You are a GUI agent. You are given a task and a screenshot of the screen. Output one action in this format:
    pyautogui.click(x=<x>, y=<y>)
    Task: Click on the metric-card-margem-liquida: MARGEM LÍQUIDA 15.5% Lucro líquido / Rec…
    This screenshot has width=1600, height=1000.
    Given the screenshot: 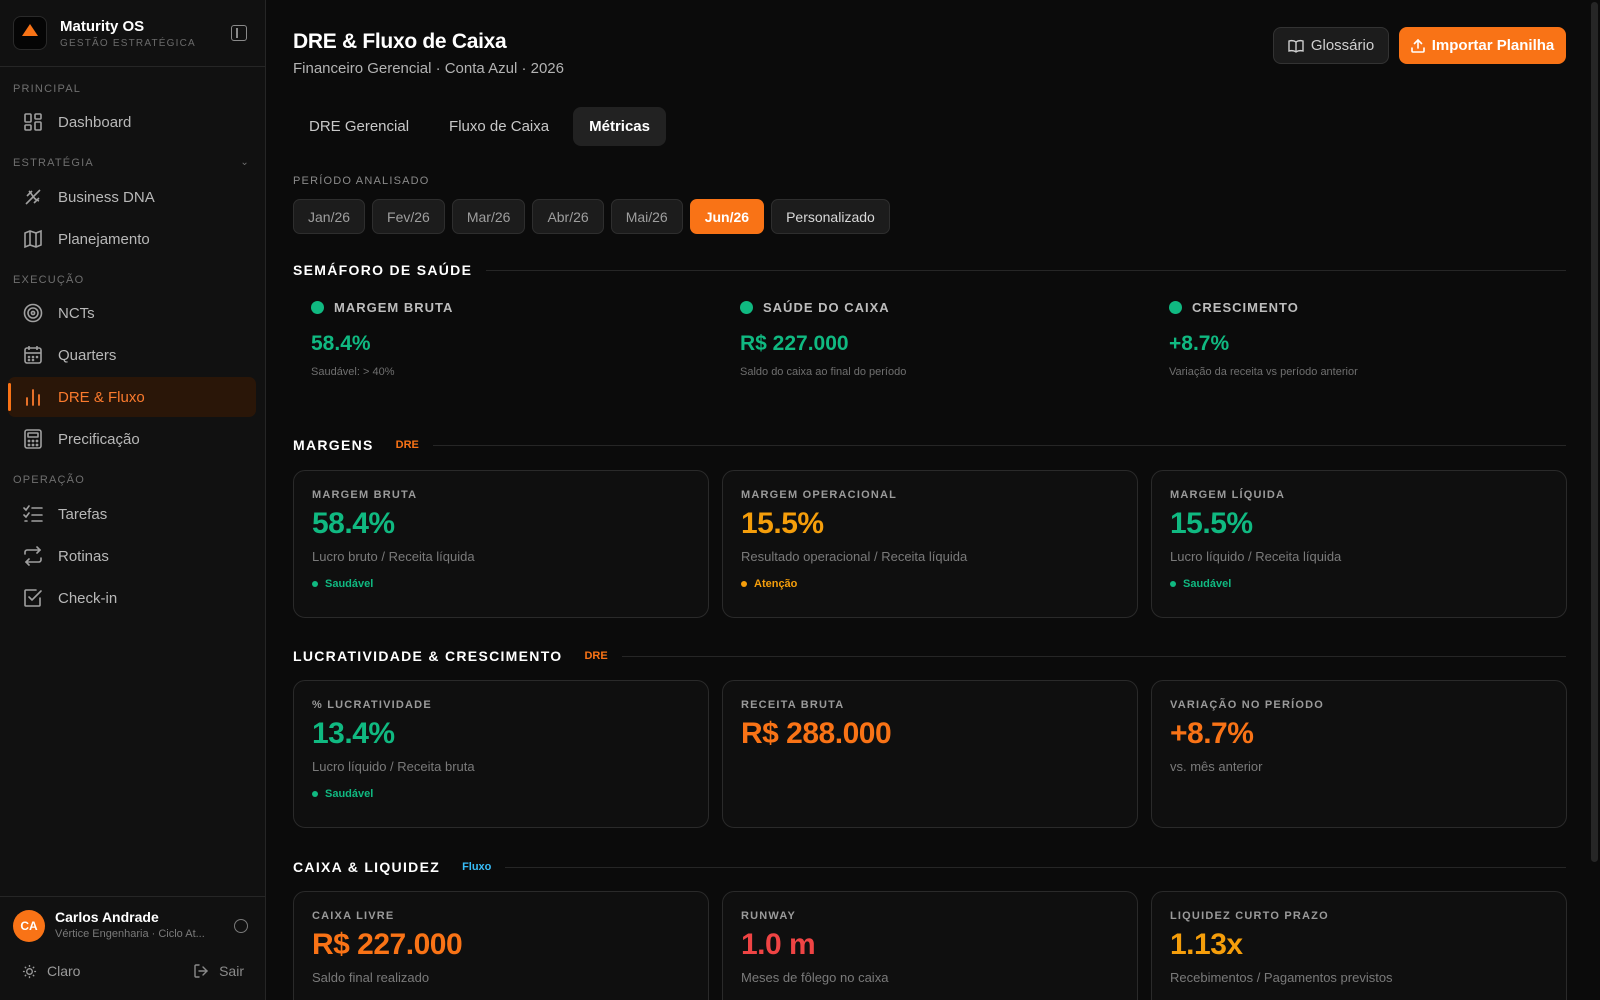 What is the action you would take?
    pyautogui.click(x=1359, y=544)
    